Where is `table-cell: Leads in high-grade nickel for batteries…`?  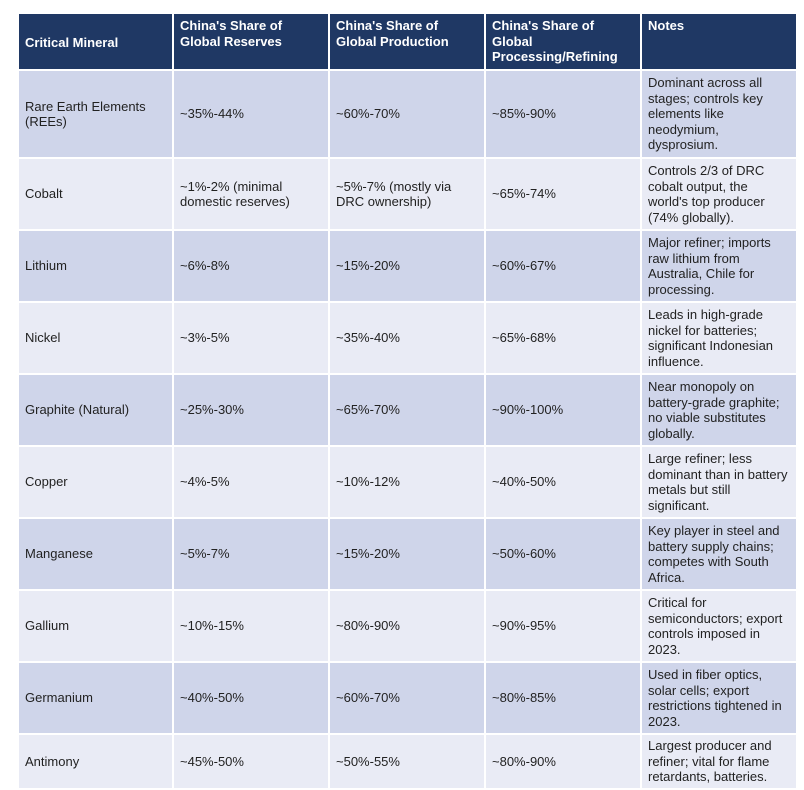 table-cell: Leads in high-grade nickel for batteries… is located at coordinates (719, 338).